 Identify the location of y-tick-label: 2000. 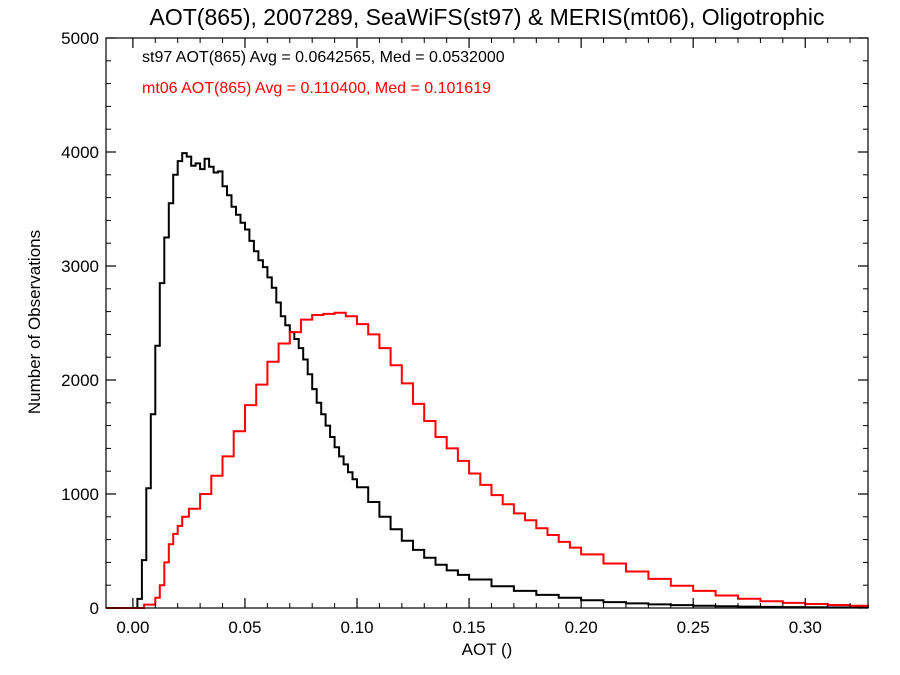
(80, 380).